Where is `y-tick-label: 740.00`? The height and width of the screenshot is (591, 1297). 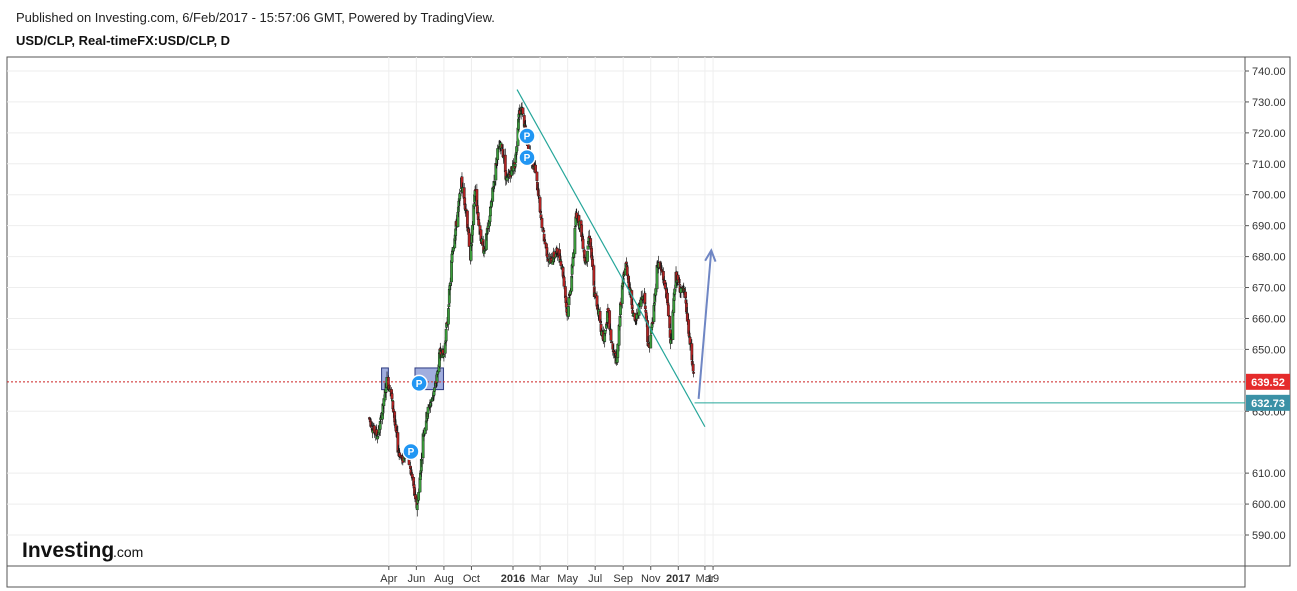 y-tick-label: 740.00 is located at coordinates (1269, 72).